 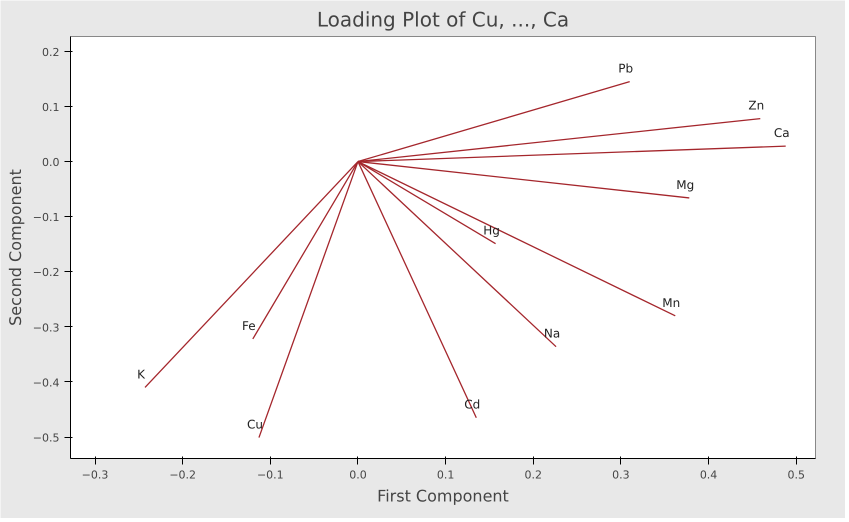 I want to click on series-label: Cu, so click(x=254, y=425).